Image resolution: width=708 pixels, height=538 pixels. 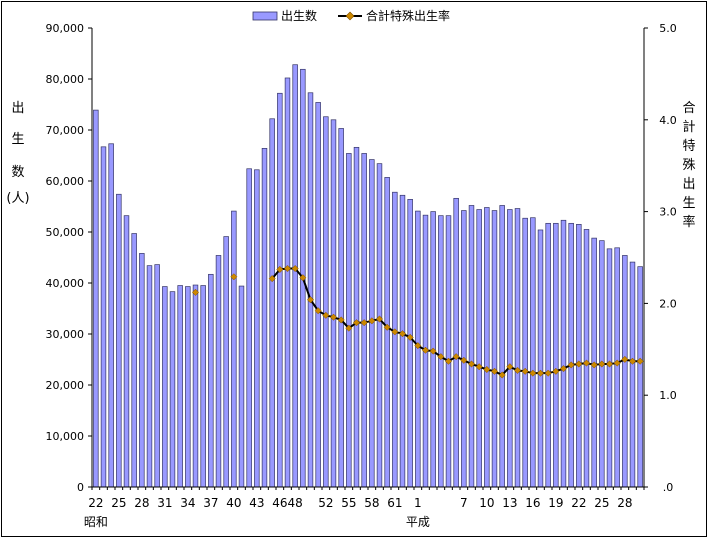 What do you see at coordinates (325, 503) in the screenshot?
I see `x-tick-label: 52` at bounding box center [325, 503].